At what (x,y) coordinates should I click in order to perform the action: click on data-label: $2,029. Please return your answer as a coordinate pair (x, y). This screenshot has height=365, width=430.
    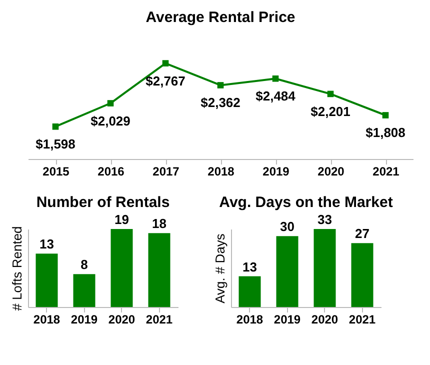
    Looking at the image, I should click on (110, 120).